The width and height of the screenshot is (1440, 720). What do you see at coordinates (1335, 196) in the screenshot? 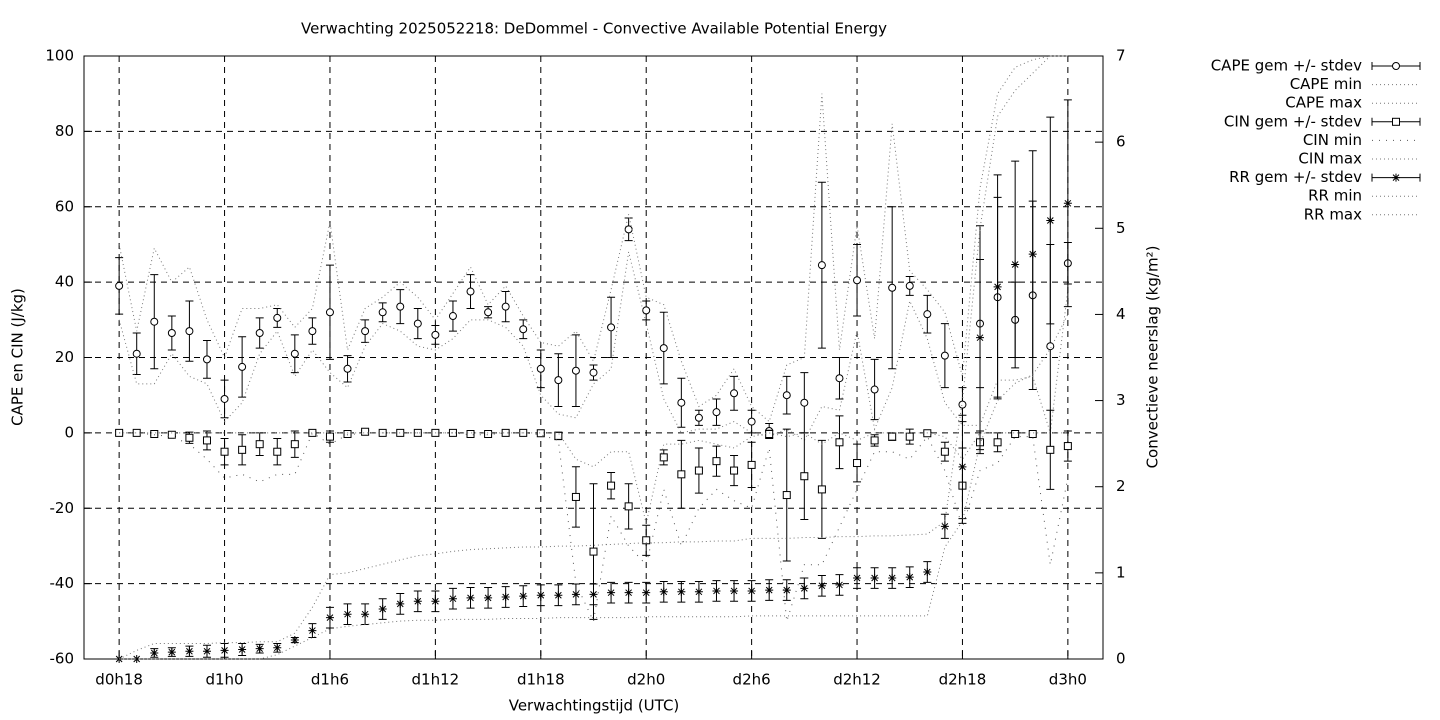
I see `legend-label: RR min` at bounding box center [1335, 196].